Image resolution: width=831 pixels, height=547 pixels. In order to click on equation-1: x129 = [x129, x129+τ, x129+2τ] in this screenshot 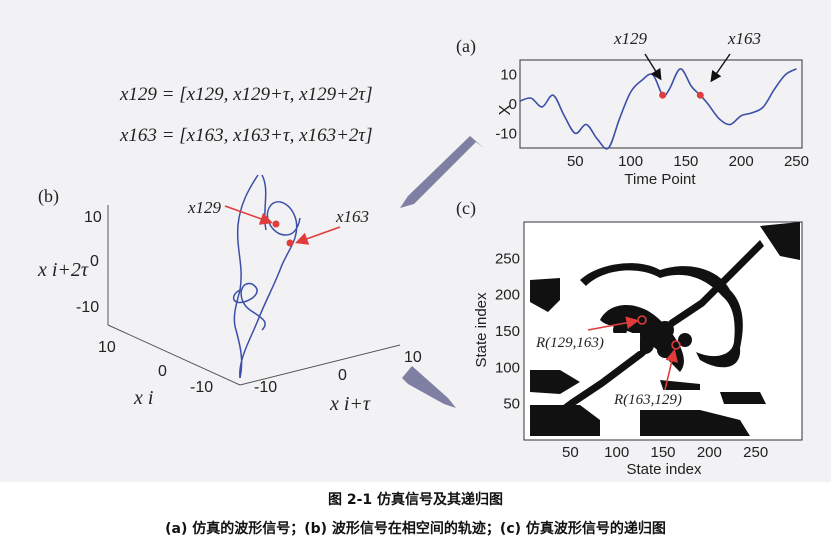, I will do `click(246, 94)`.